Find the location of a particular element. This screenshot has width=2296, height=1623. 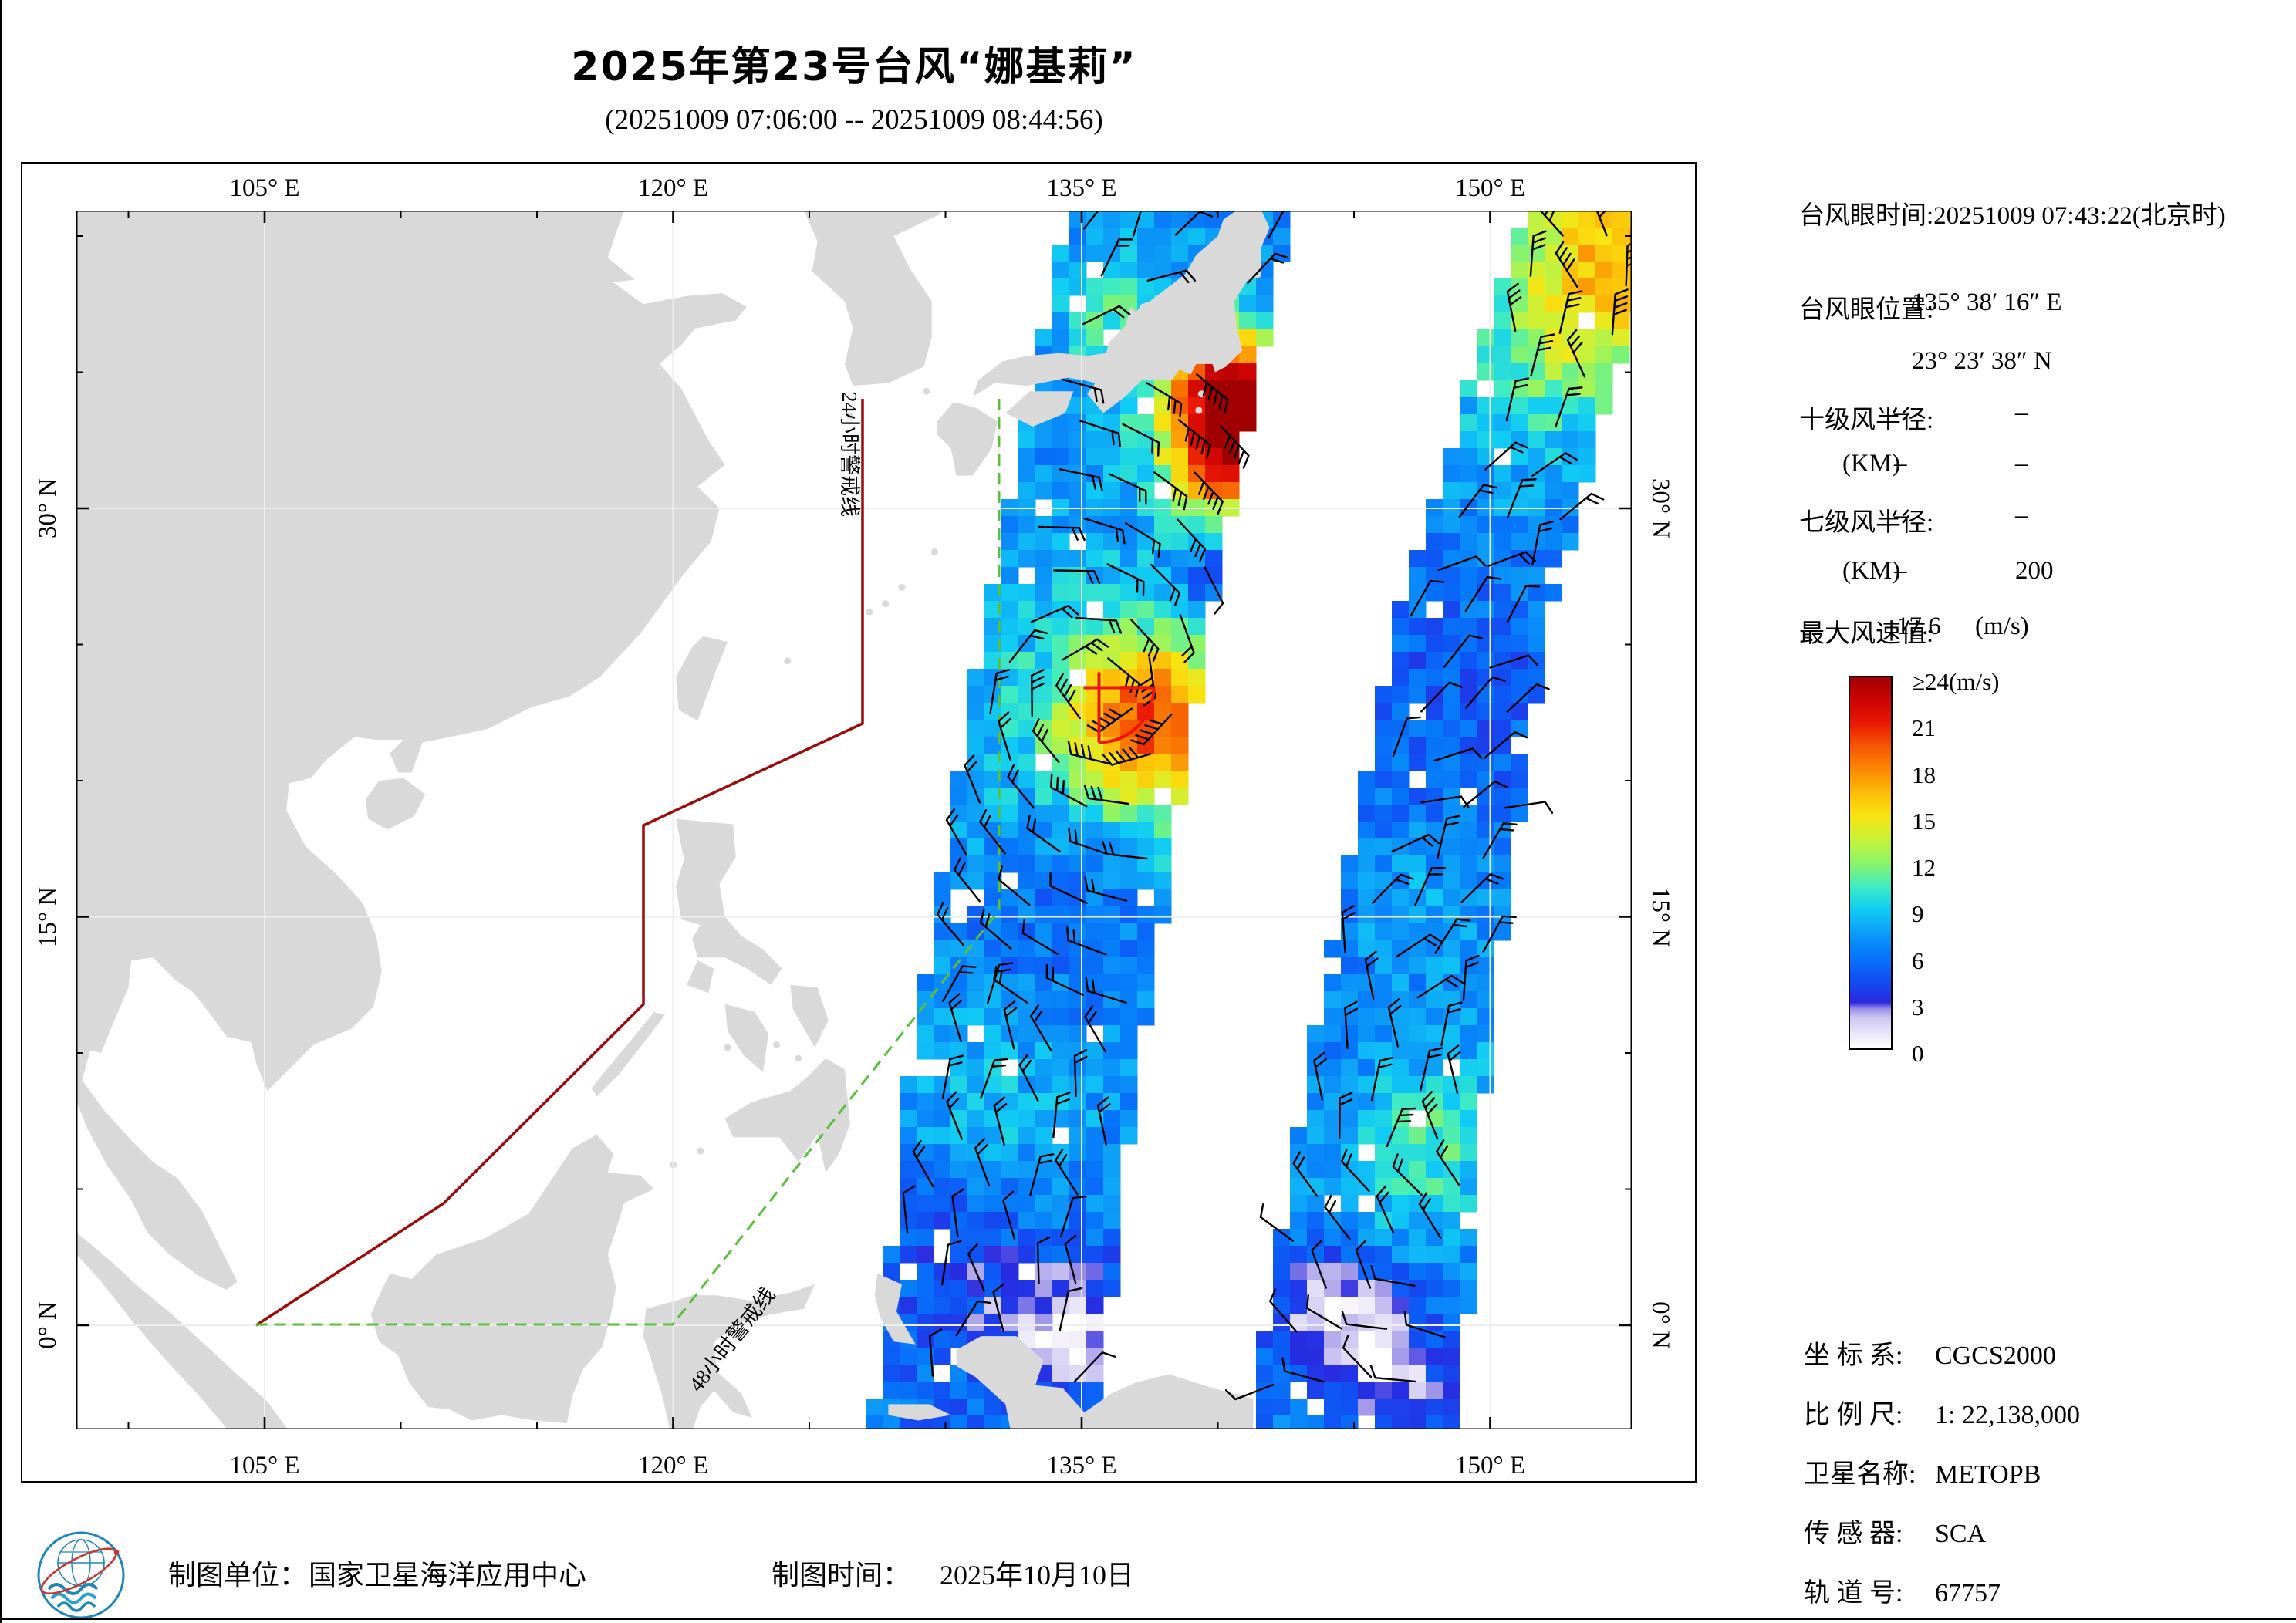

eye-position-label: 台风眼位置: is located at coordinates (1866, 310).